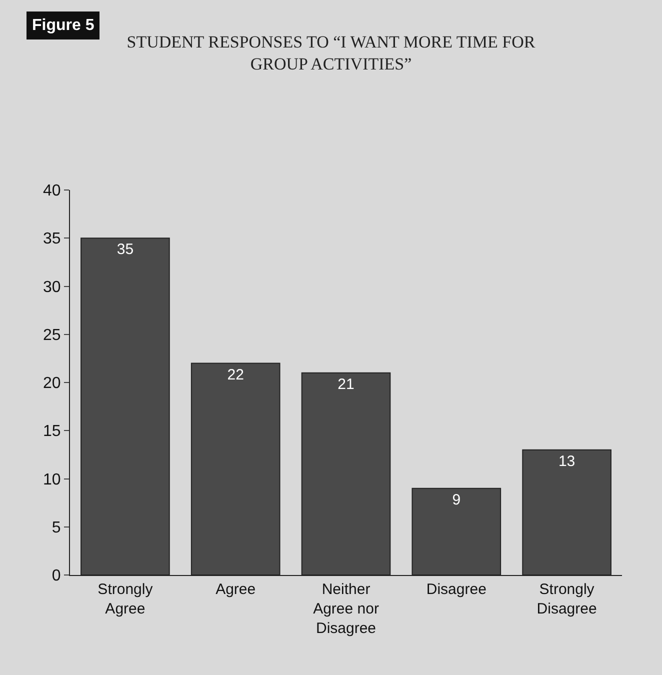 This screenshot has width=662, height=675. Describe the element at coordinates (235, 375) in the screenshot. I see `data-label: 22` at that location.